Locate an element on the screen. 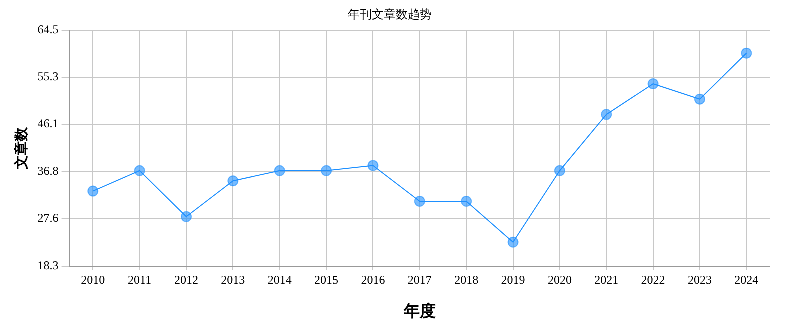 Image resolution: width=790 pixels, height=330 pixels. y-axis-title: 文章数 is located at coordinates (21, 148).